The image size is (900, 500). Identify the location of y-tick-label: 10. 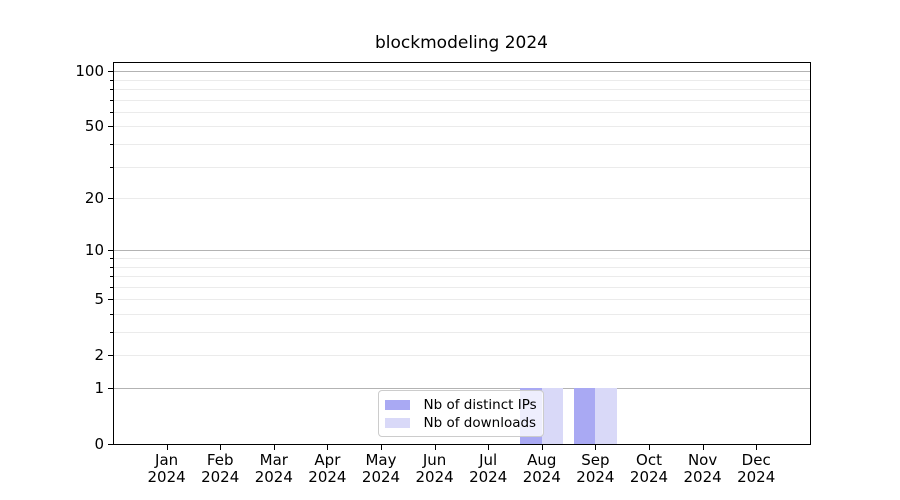
(94, 249).